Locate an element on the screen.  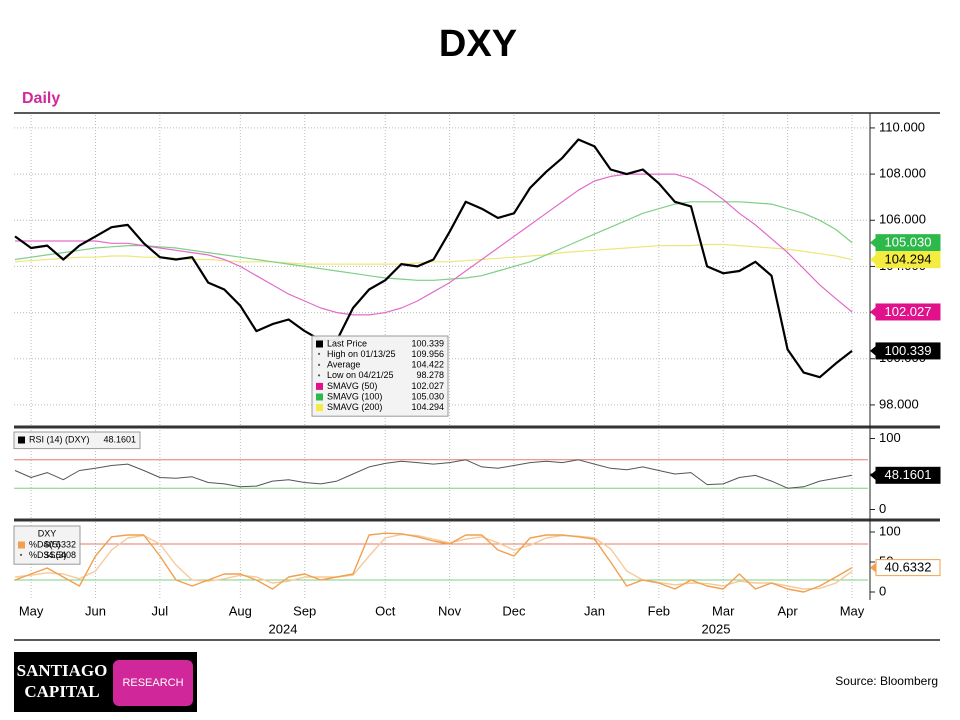
x-tick-label: Apr is located at coordinates (787, 610).